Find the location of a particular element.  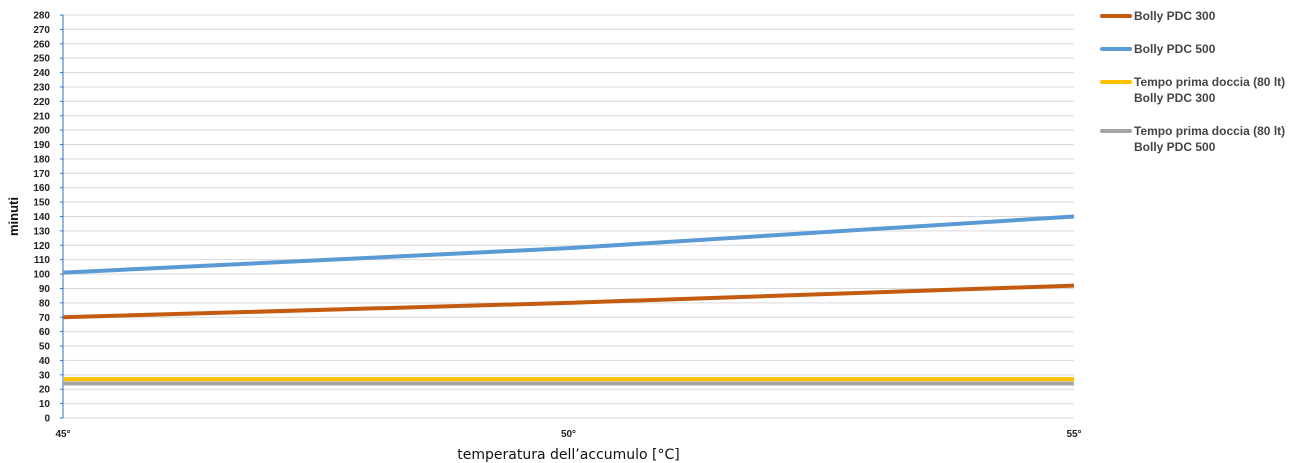

y-tick-label: 250 is located at coordinates (41, 59).